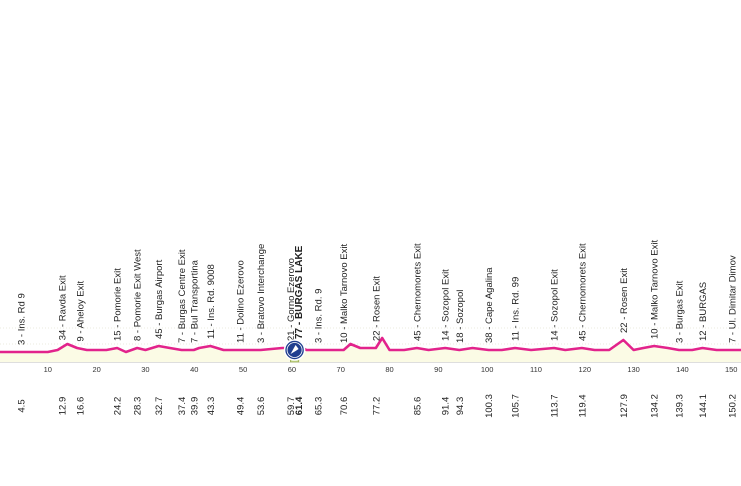 The height and width of the screenshot is (486, 741). I want to click on waypoint-km-label: 16.6, so click(81, 406).